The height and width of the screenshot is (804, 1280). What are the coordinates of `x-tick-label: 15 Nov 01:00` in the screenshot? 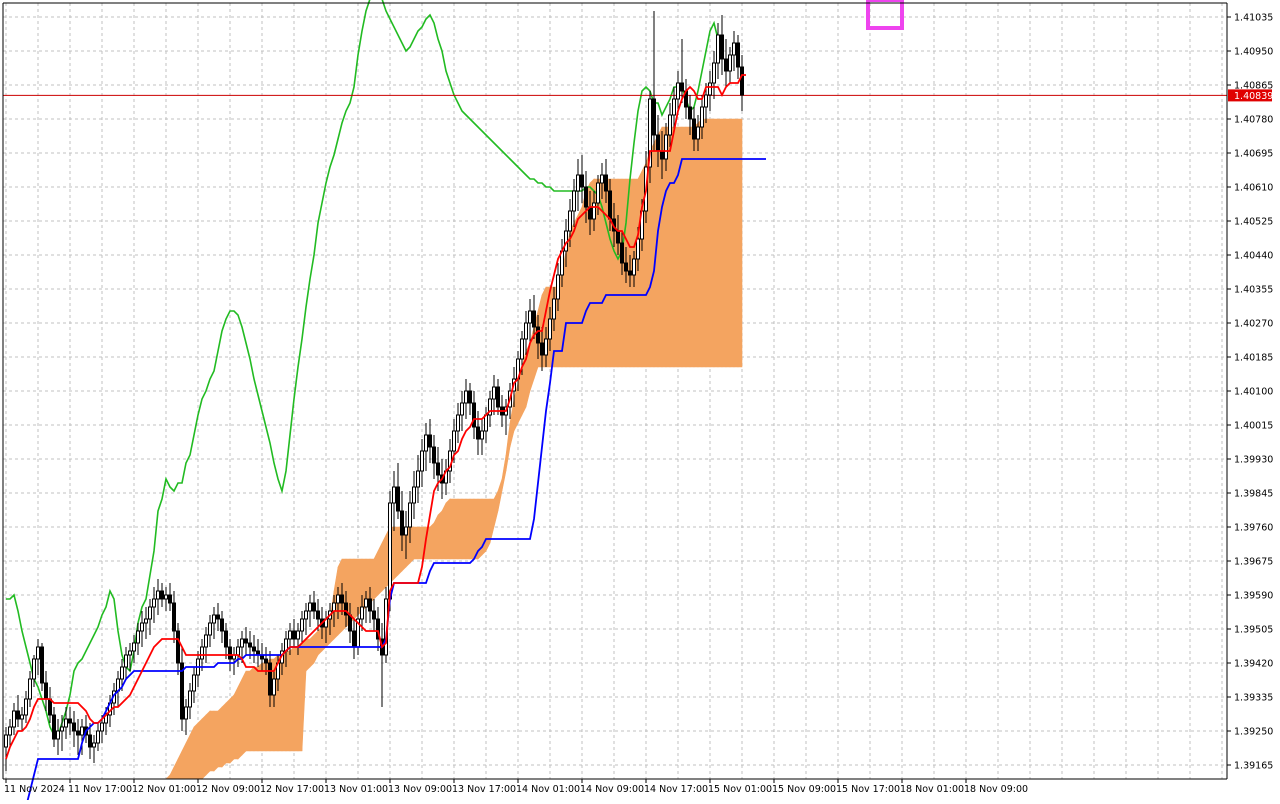 It's located at (740, 789).